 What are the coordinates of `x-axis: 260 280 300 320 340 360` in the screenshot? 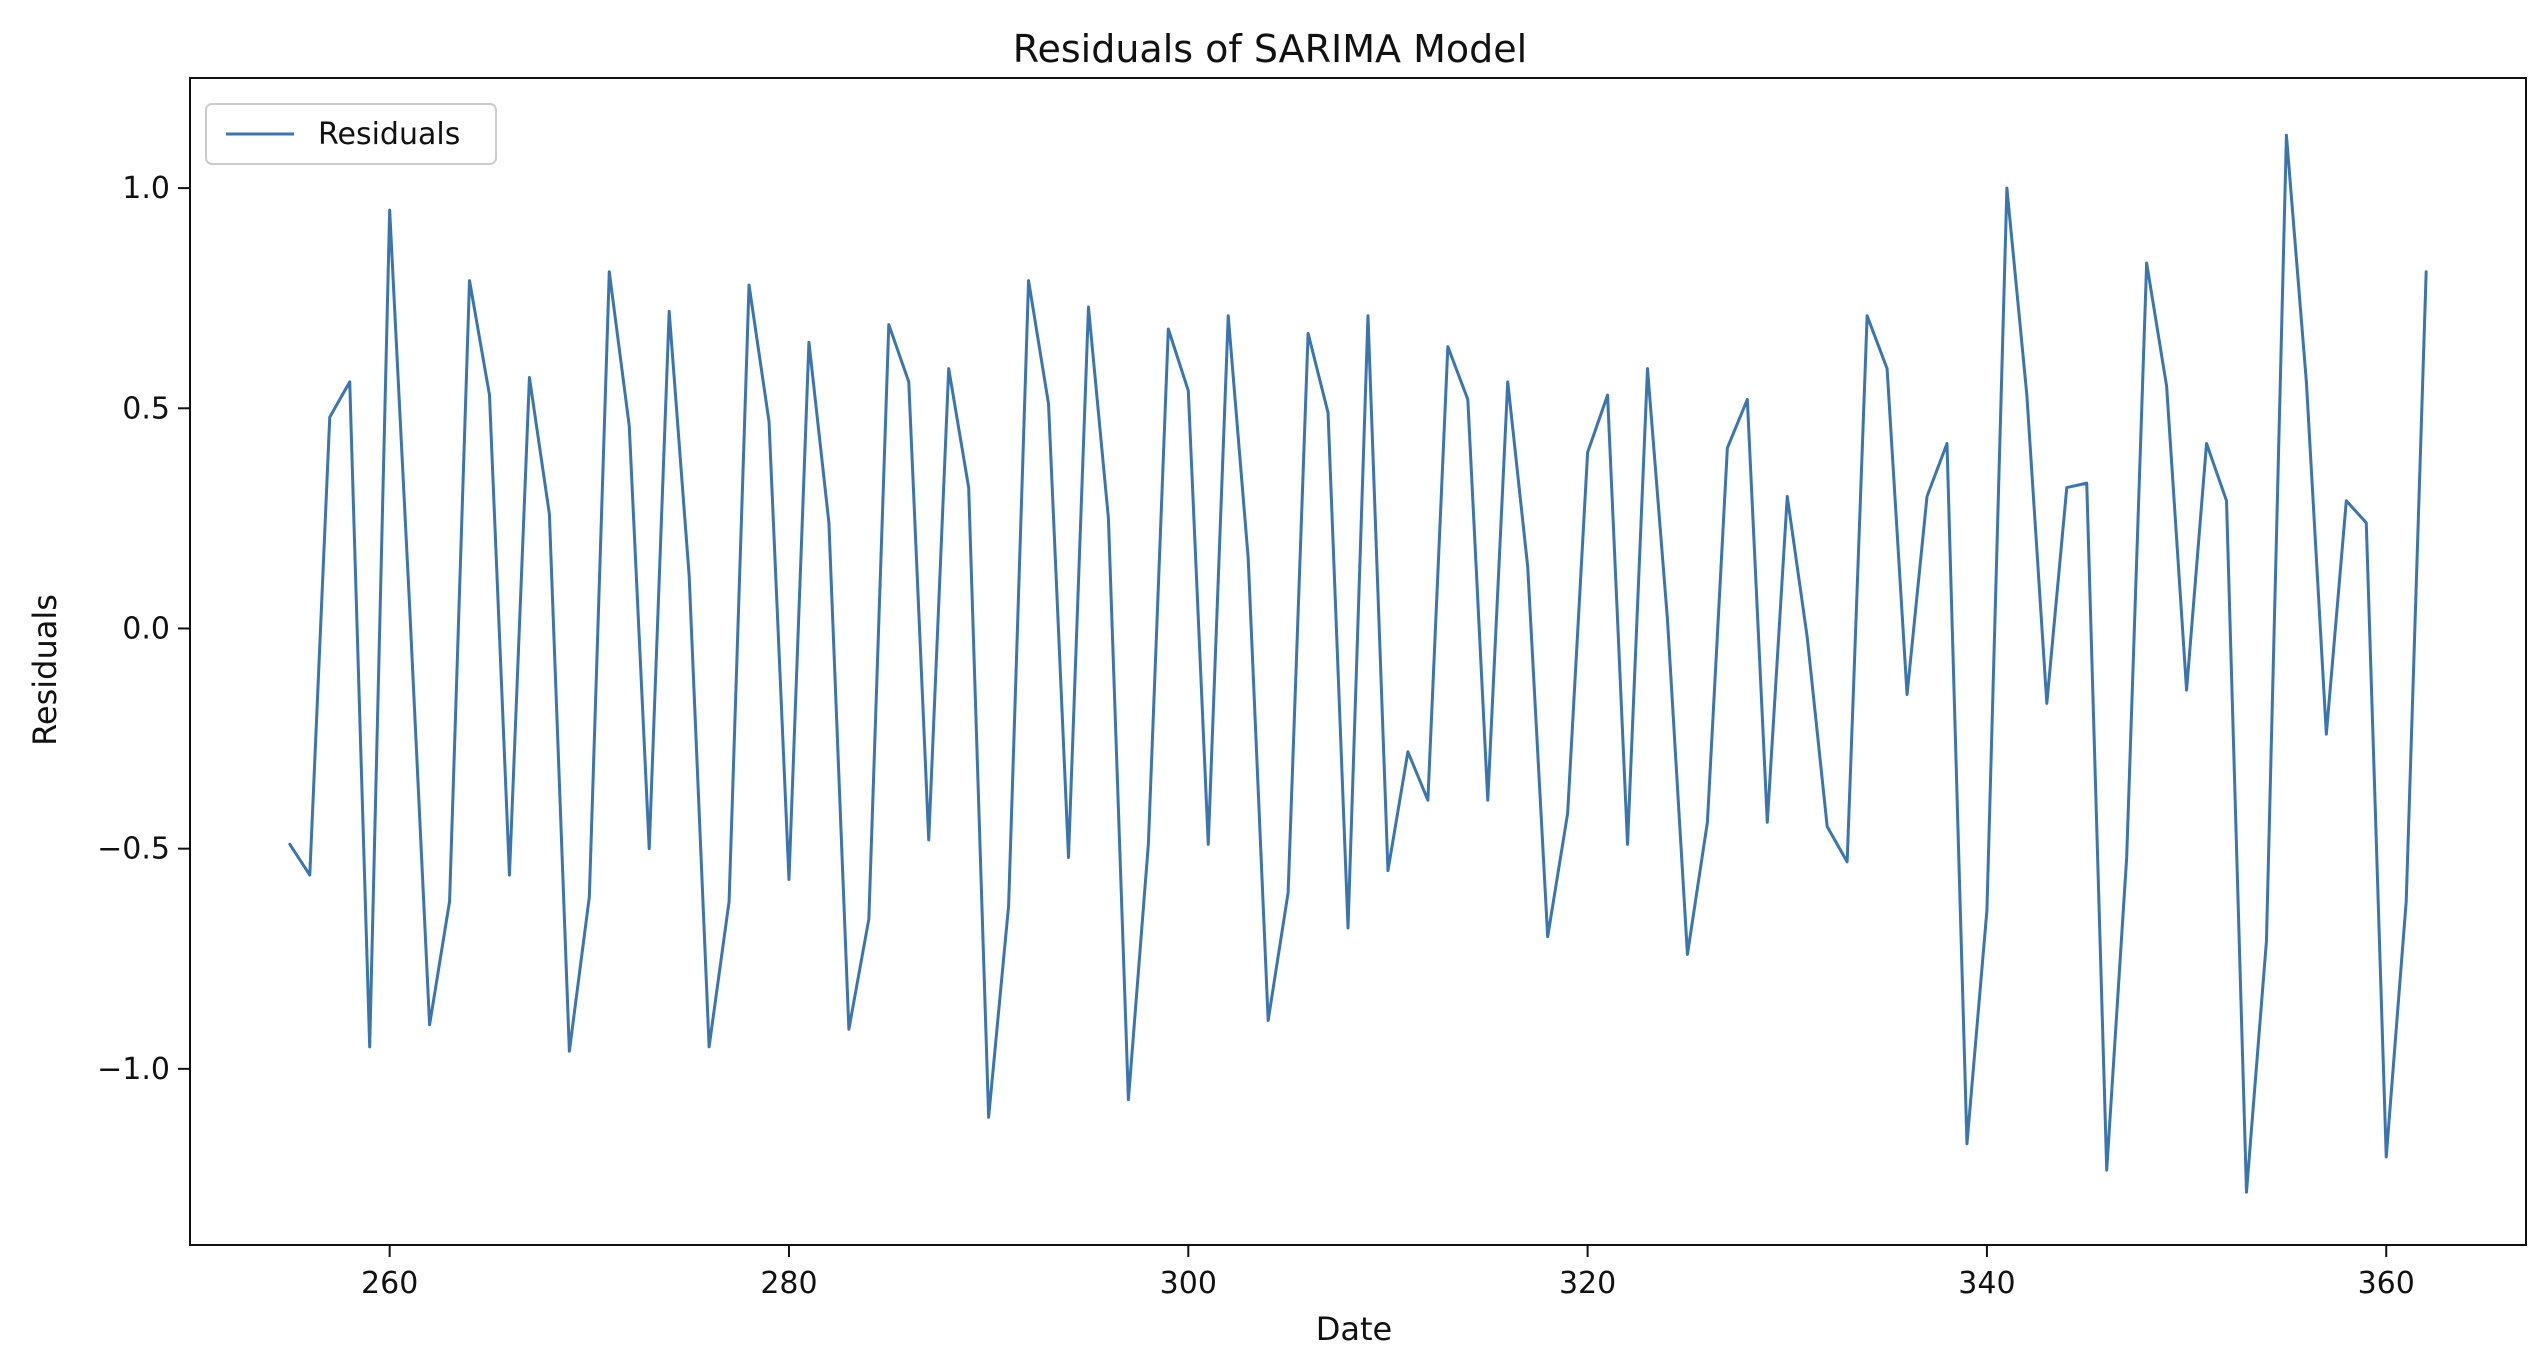 It's located at (1388, 1273).